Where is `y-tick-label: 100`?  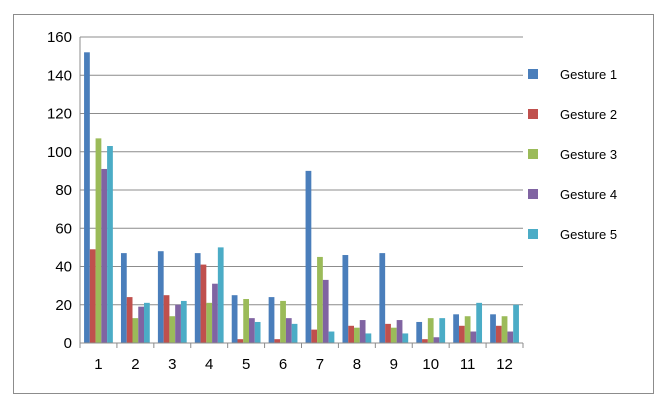
y-tick-label: 100 is located at coordinates (59, 152).